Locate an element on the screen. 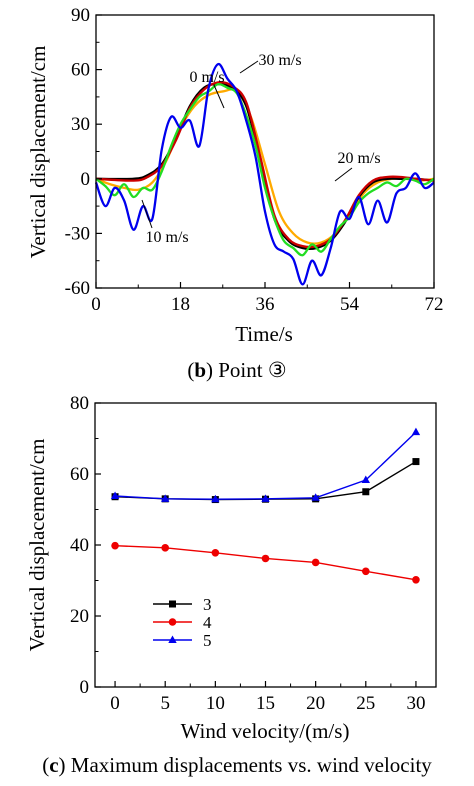 The image size is (474, 786). chart-b-x-tick-label: 18 is located at coordinates (180, 304).